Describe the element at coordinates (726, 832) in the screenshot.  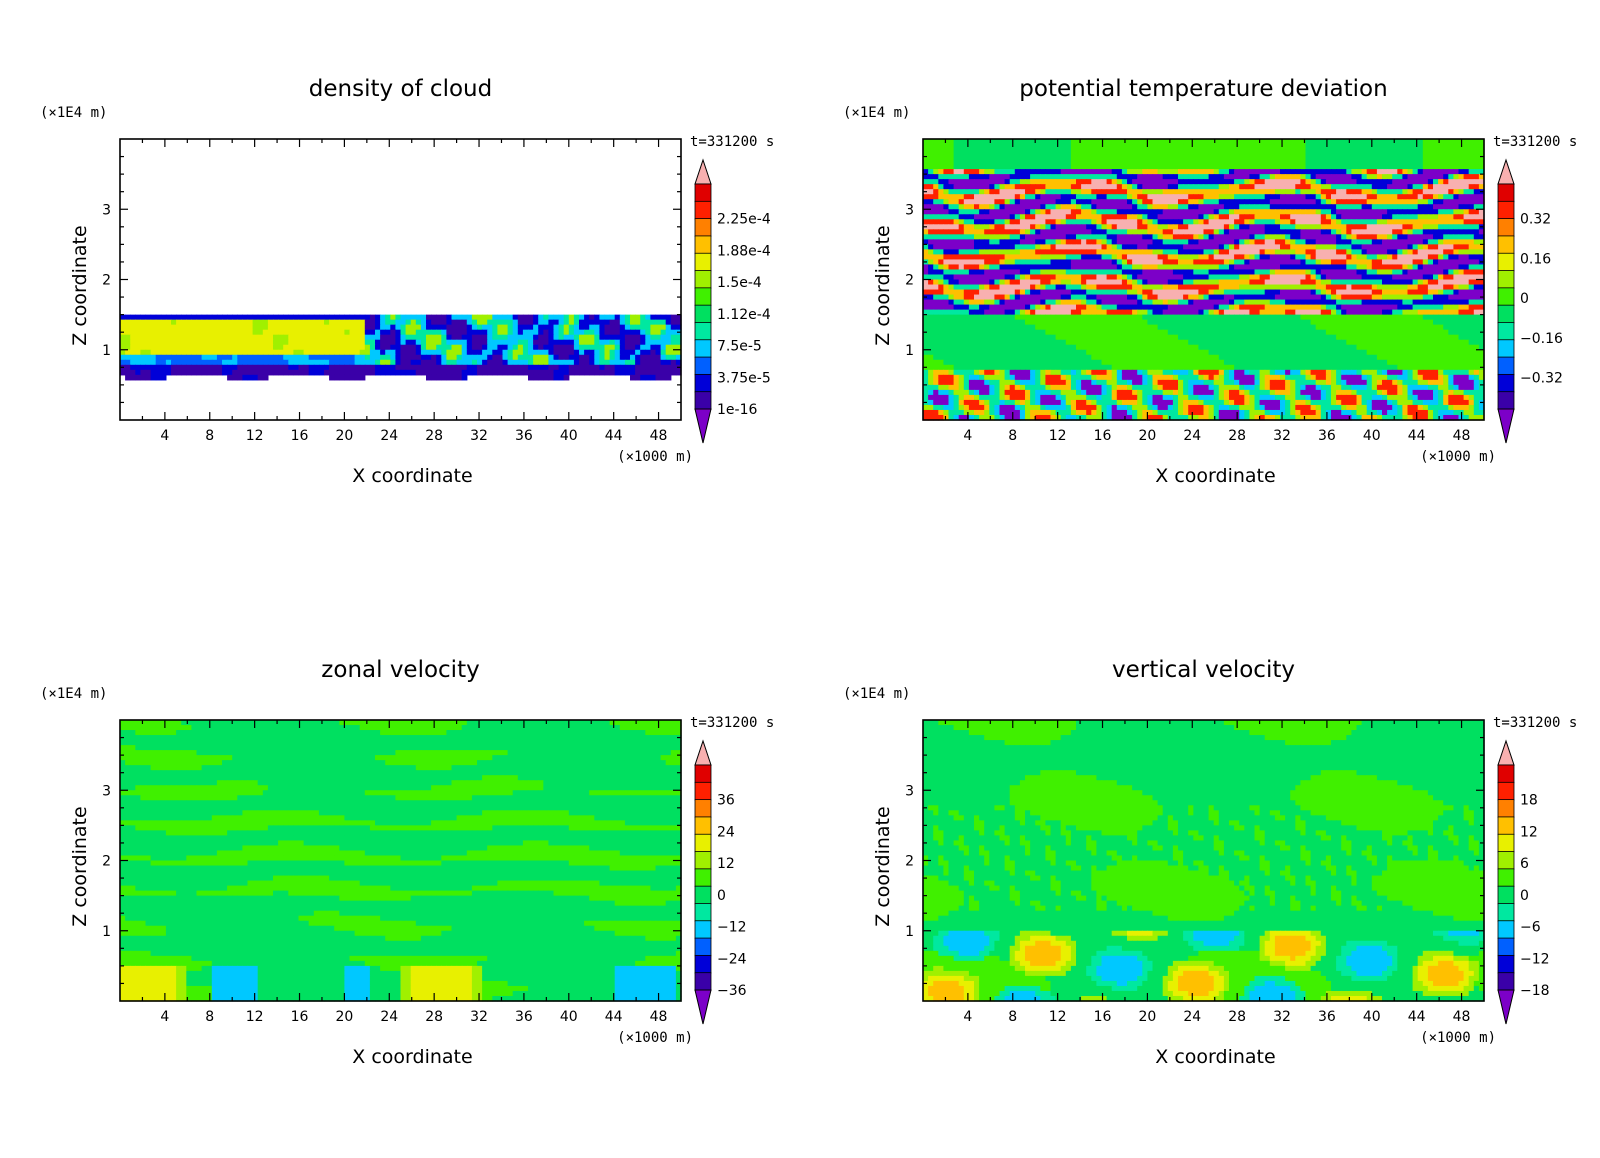
I see `colorbar-label: 24` at that location.